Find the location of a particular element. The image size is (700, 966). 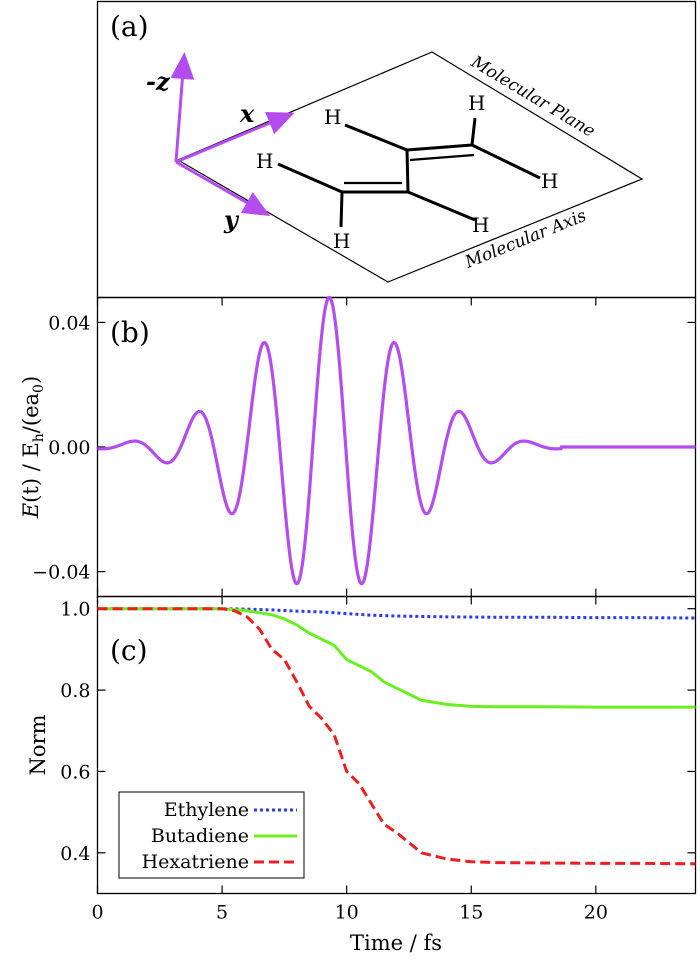

ylabel-unit: E is located at coordinates (31, 449).